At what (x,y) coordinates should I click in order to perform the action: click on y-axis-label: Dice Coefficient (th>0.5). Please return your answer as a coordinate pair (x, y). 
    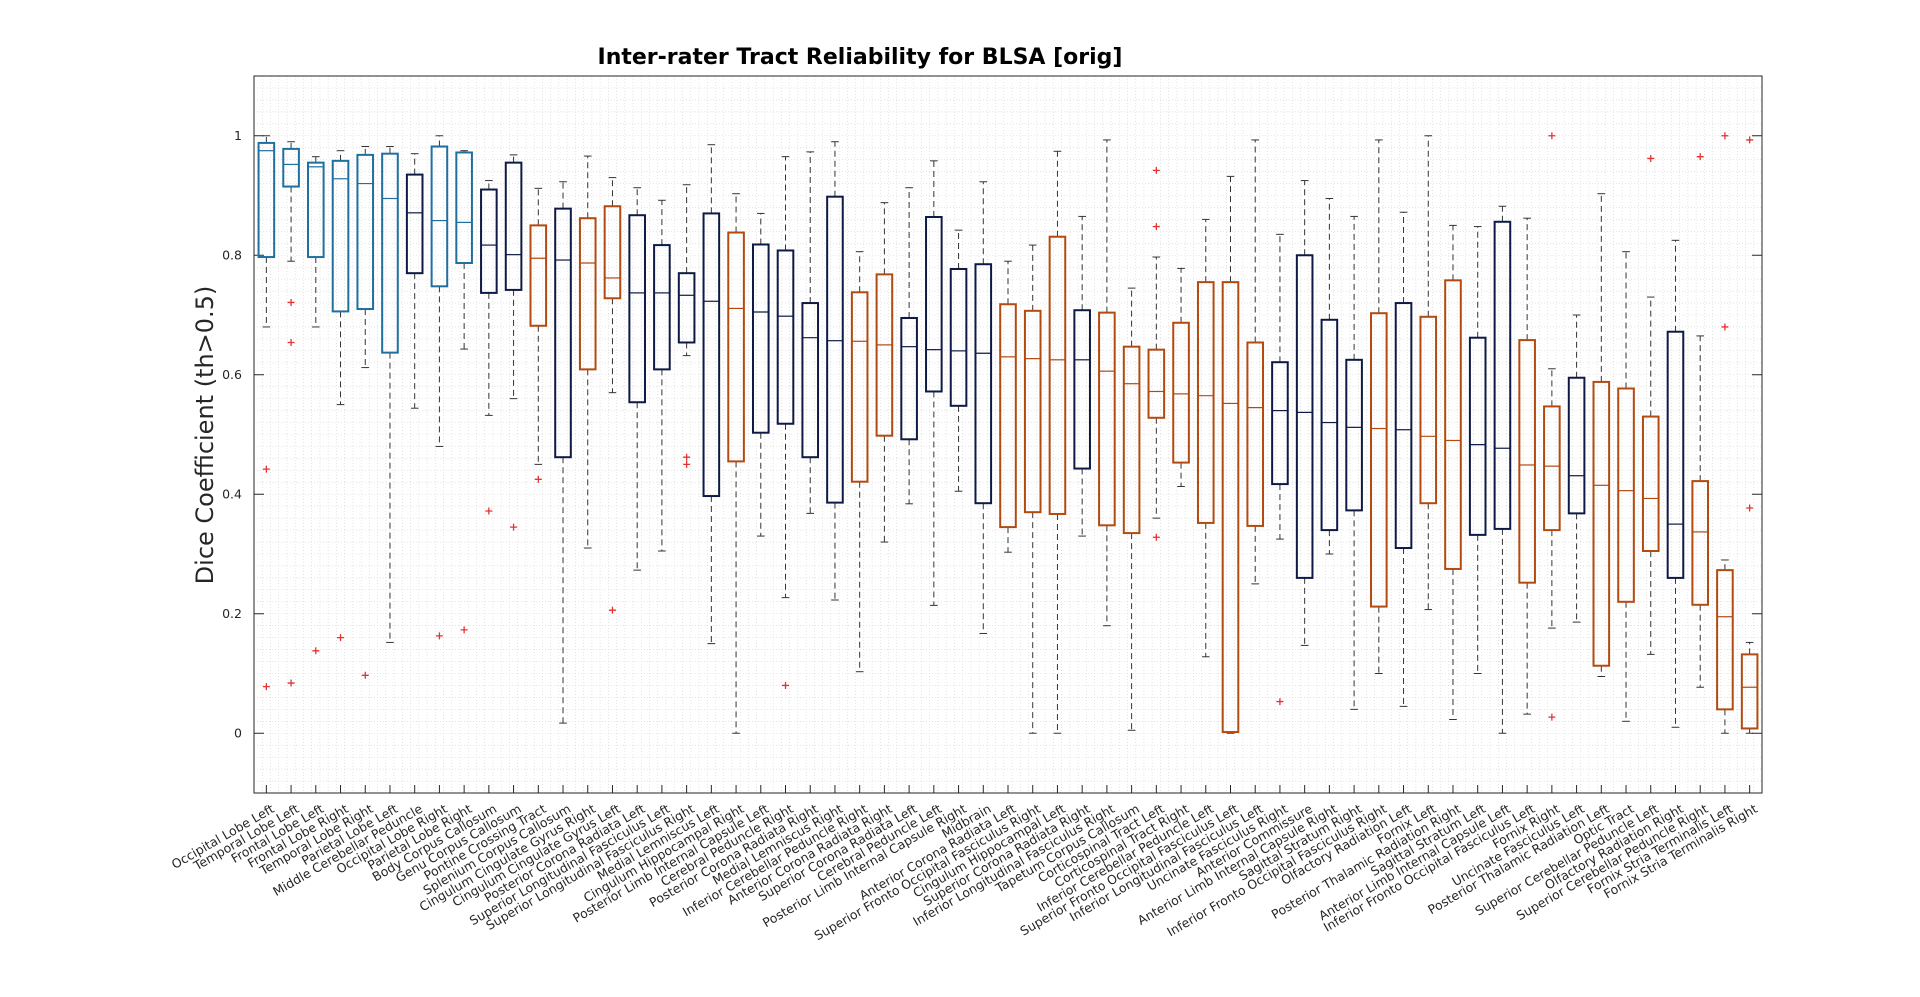
    Looking at the image, I should click on (205, 435).